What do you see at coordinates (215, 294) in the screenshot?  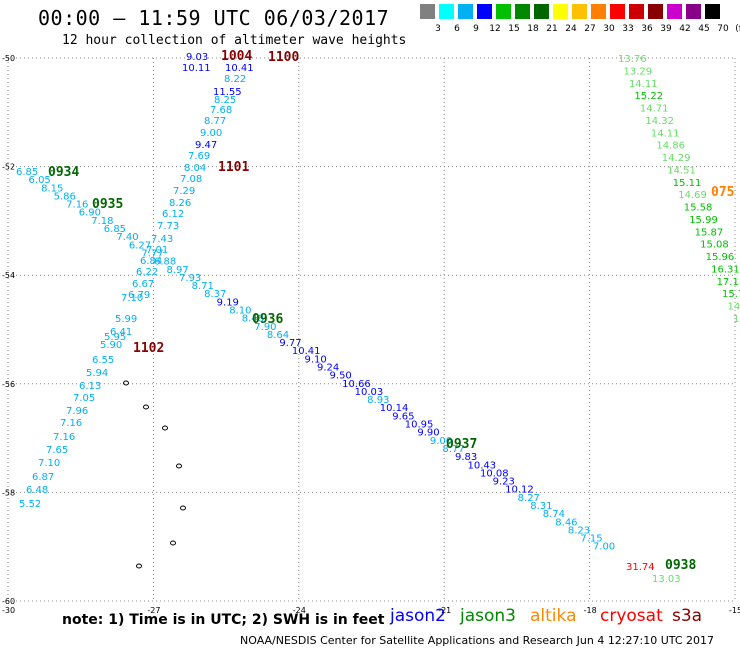 I see `swh-label: 8.37` at bounding box center [215, 294].